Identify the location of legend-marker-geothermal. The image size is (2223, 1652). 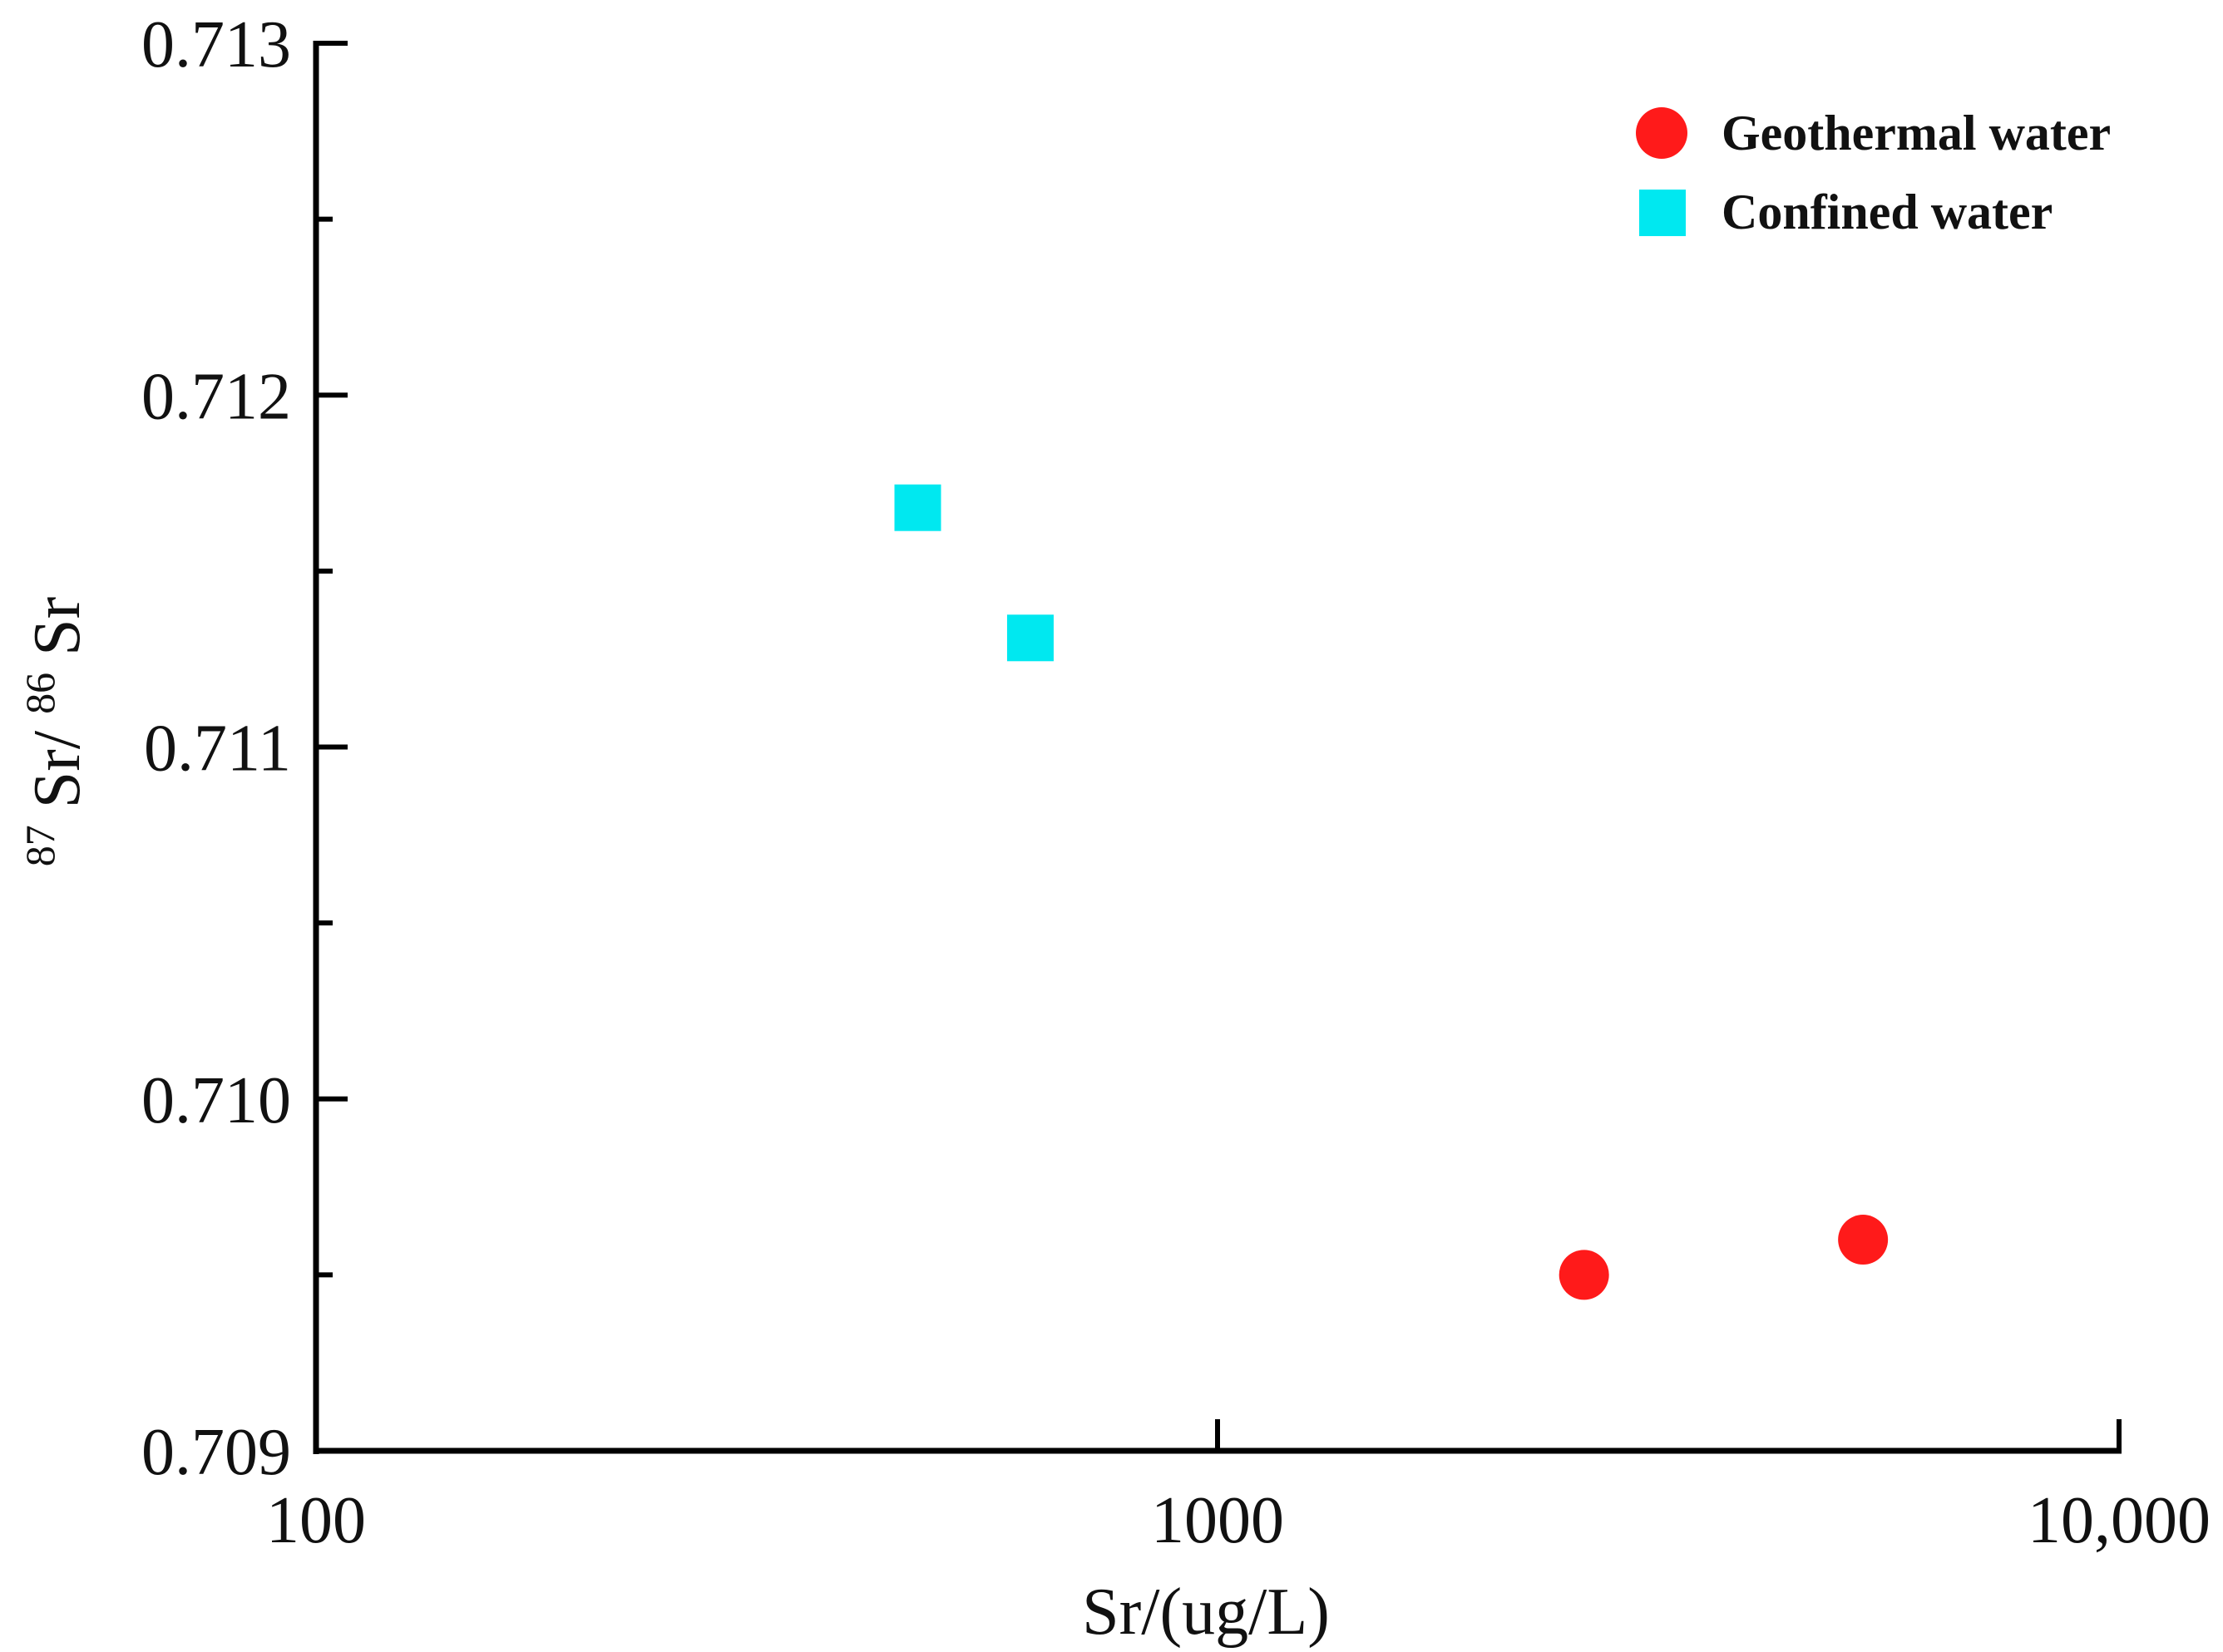
(1661, 133).